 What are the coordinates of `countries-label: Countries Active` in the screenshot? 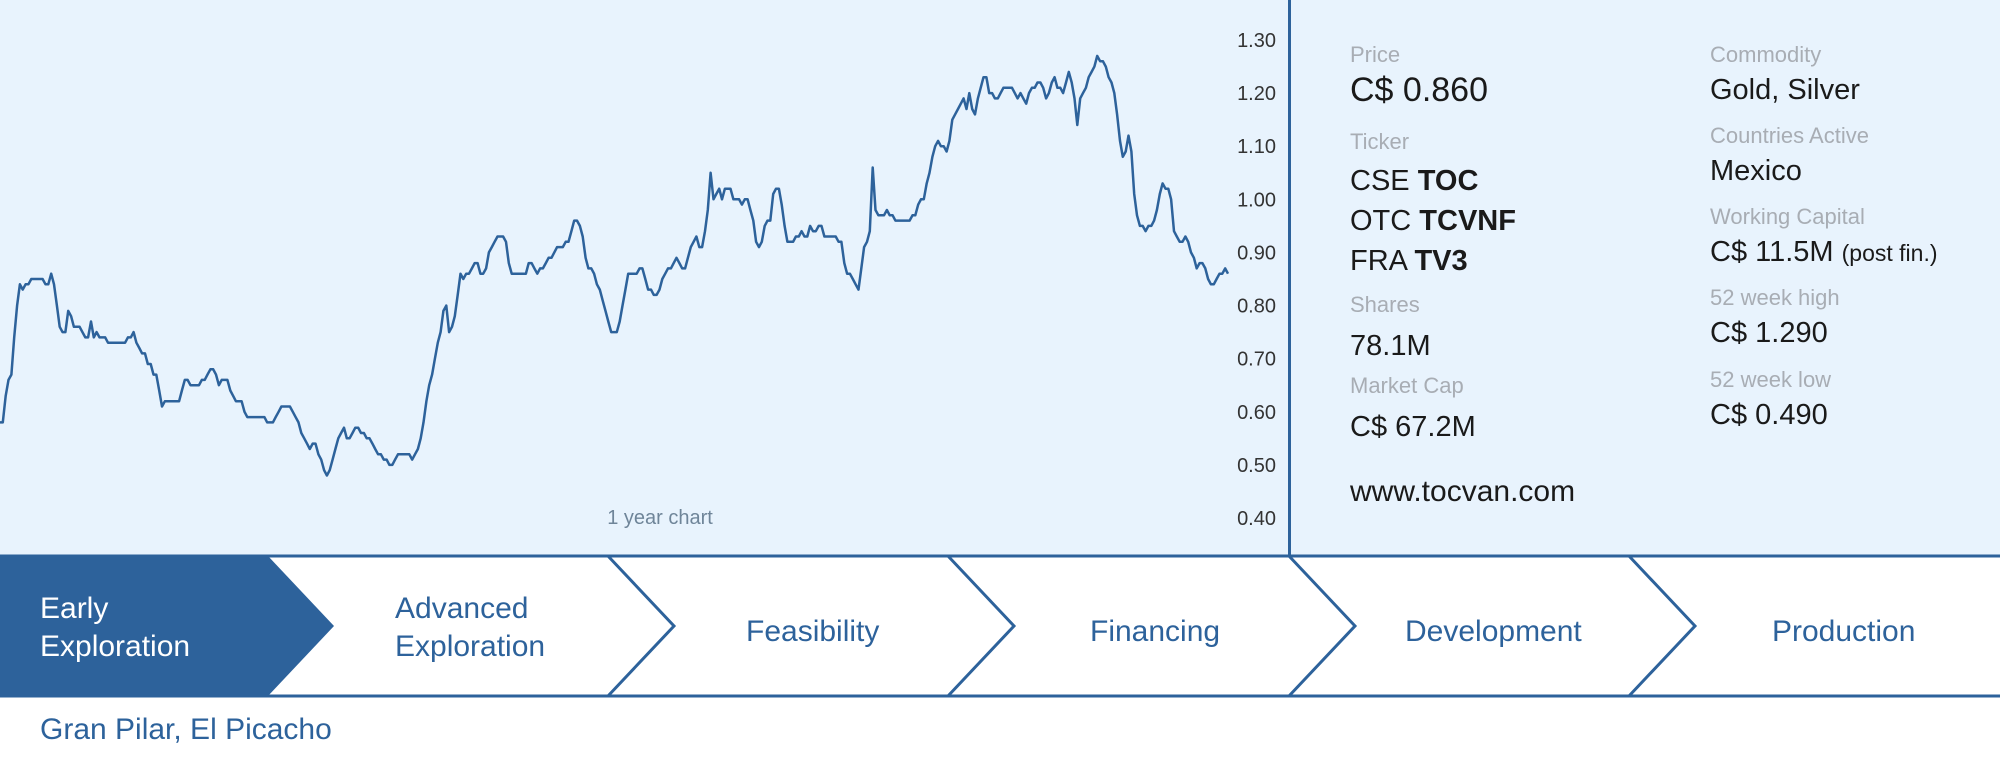 It's located at (1789, 135).